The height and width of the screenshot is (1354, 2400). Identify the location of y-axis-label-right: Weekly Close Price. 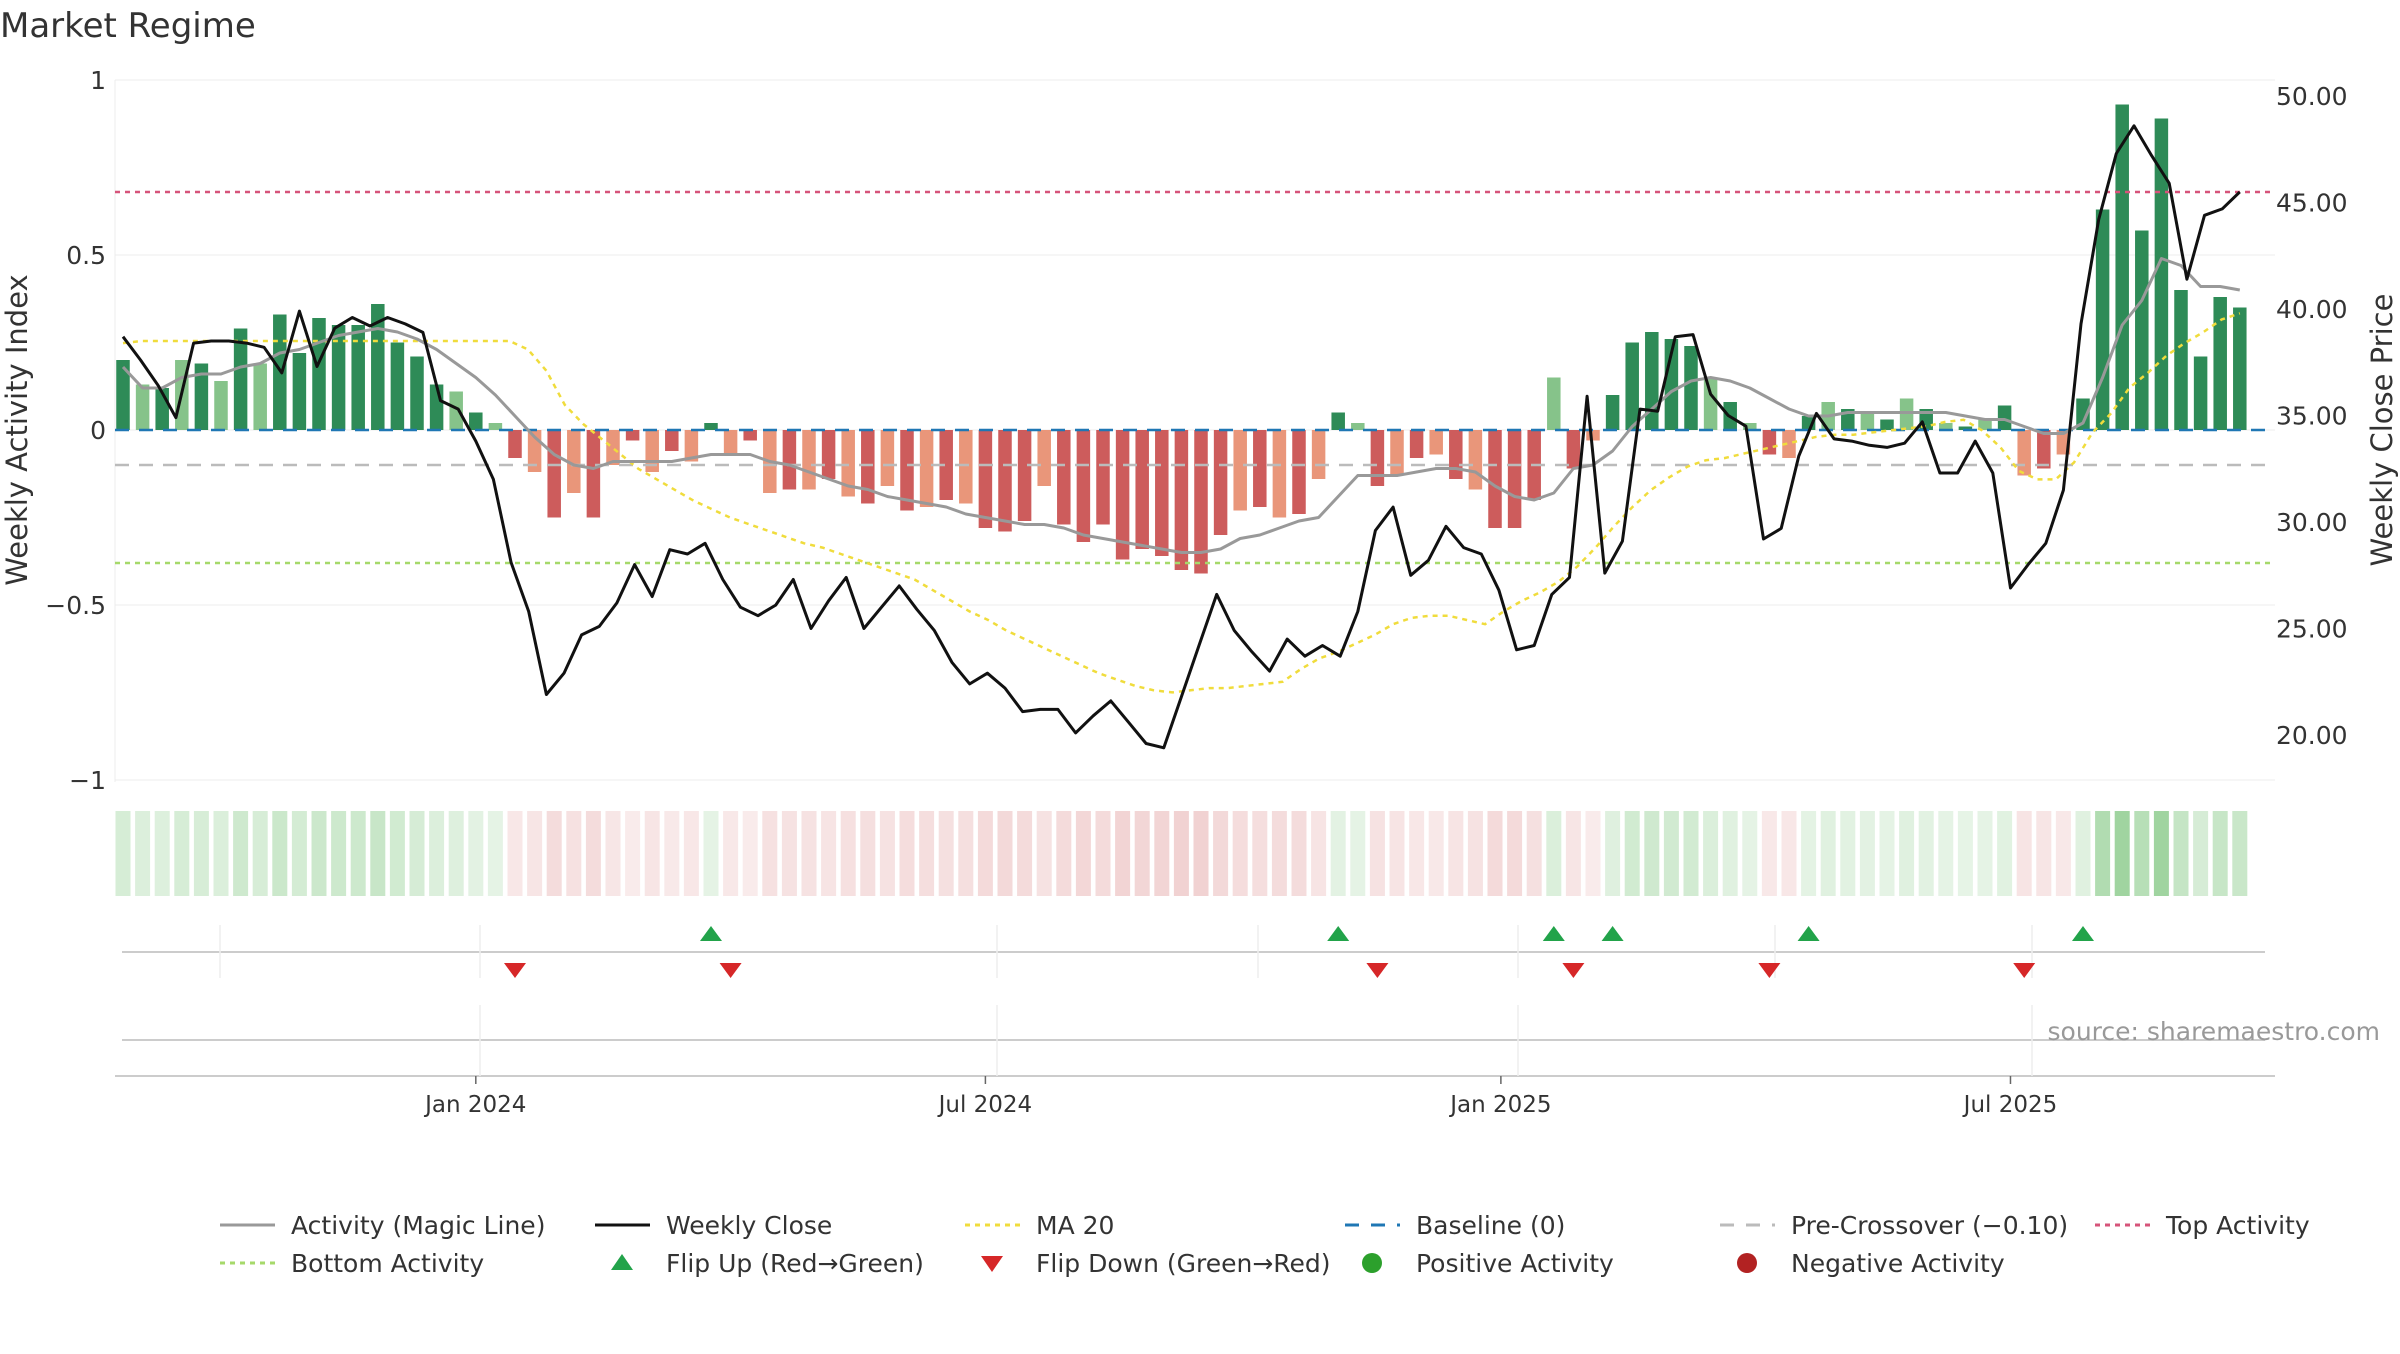
(2382, 430).